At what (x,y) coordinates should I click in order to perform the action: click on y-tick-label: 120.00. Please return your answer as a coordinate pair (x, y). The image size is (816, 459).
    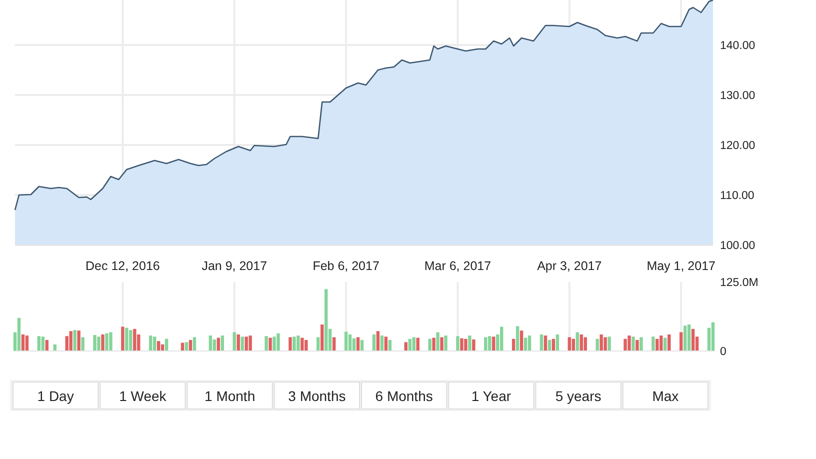
    Looking at the image, I should click on (738, 146).